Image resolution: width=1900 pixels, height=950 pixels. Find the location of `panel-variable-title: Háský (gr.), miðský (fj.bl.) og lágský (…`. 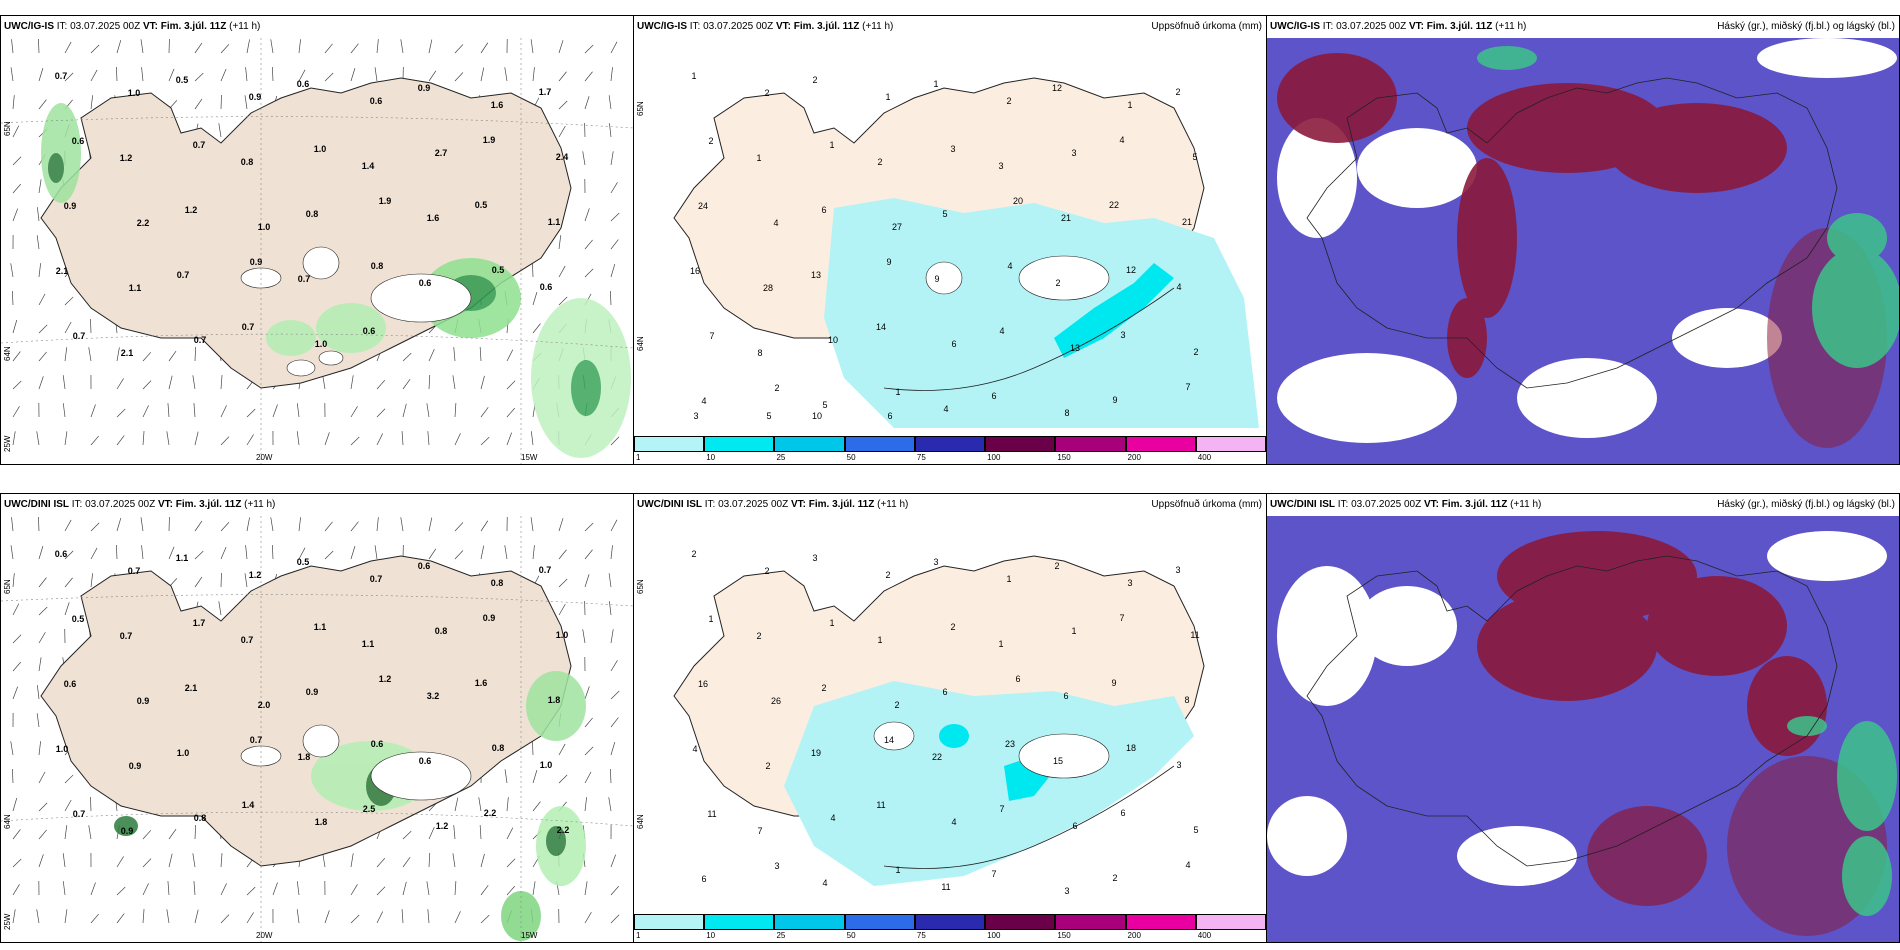

panel-variable-title: Háský (gr.), miðský (fj.bl.) og lágský (… is located at coordinates (1806, 26).